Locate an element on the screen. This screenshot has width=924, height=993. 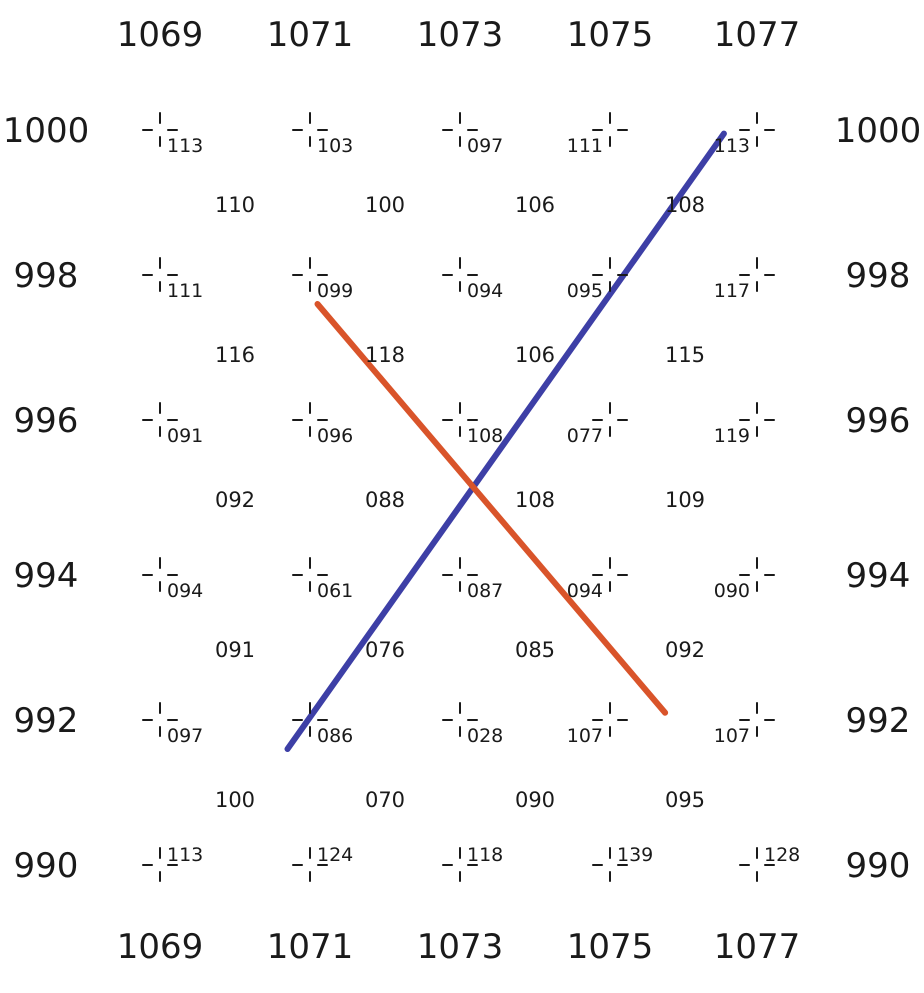
grid-point-value: 090 is located at coordinates (732, 591).